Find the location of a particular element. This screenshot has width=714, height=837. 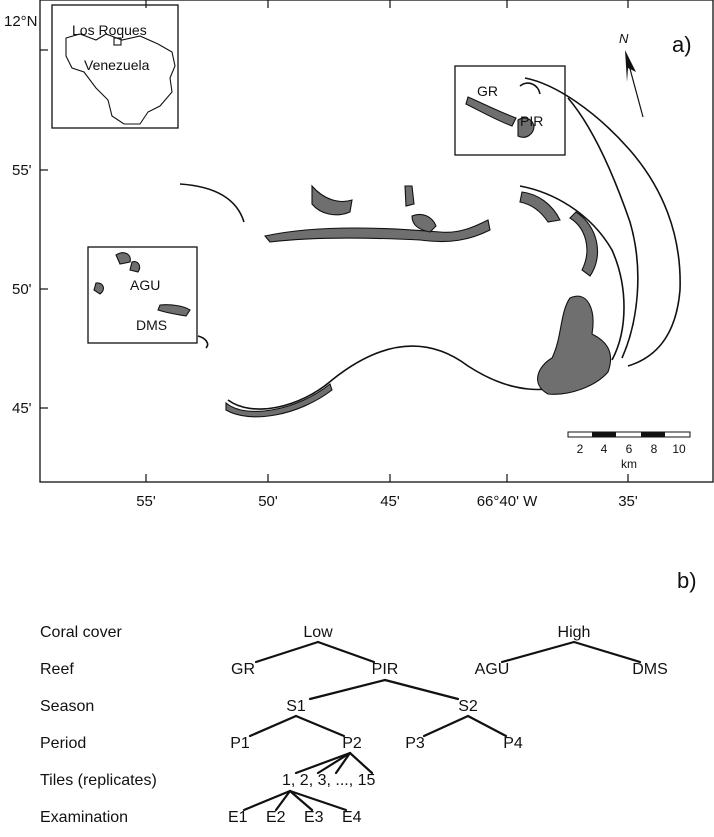

scale-tick: 2 is located at coordinates (580, 449).